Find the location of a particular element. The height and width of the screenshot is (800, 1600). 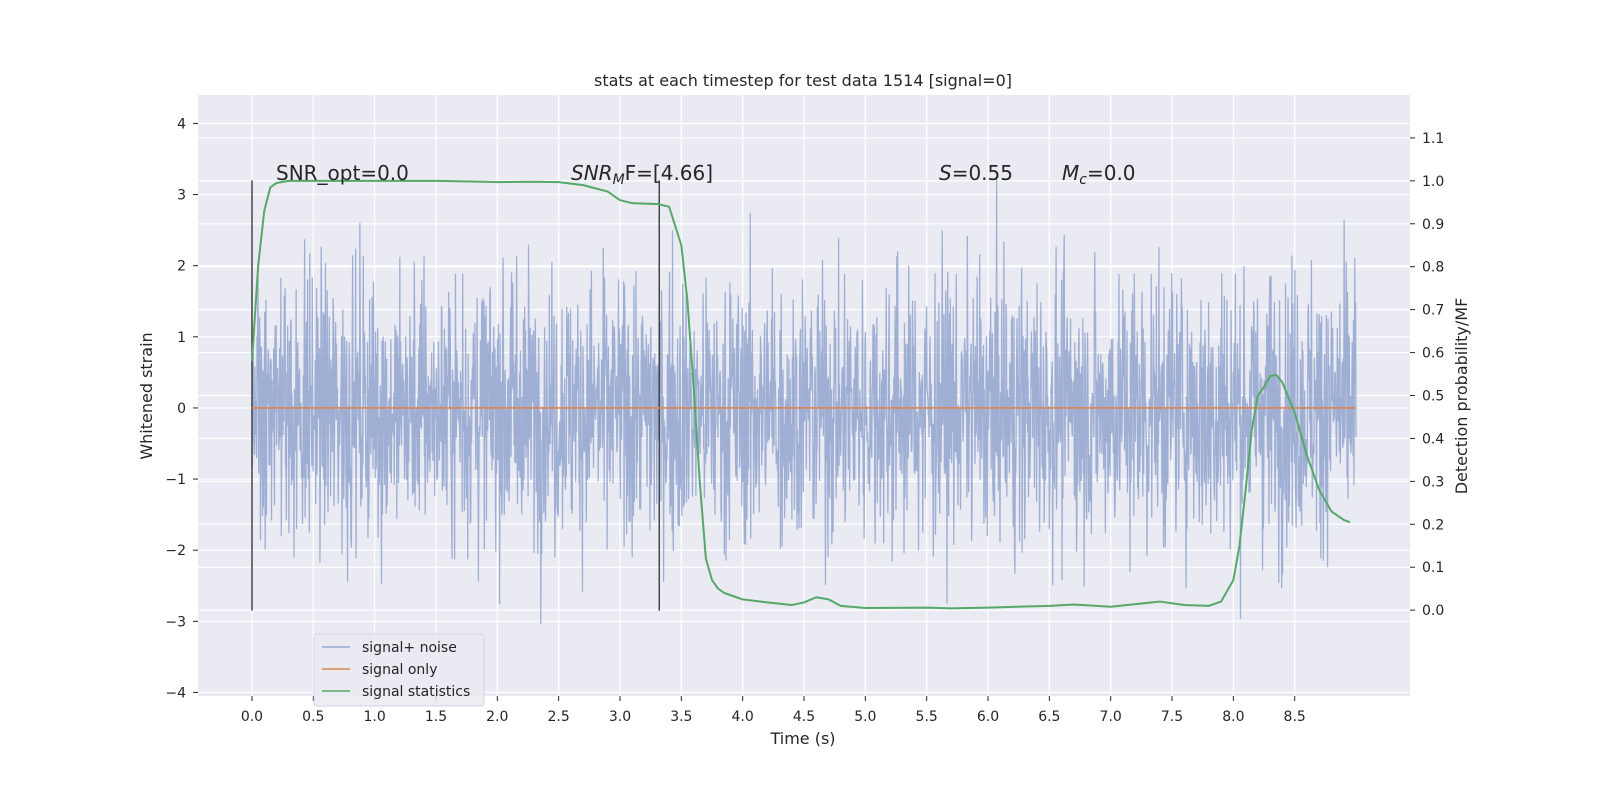

legend-entry-signal-noise: signal+ noise is located at coordinates (409, 648).